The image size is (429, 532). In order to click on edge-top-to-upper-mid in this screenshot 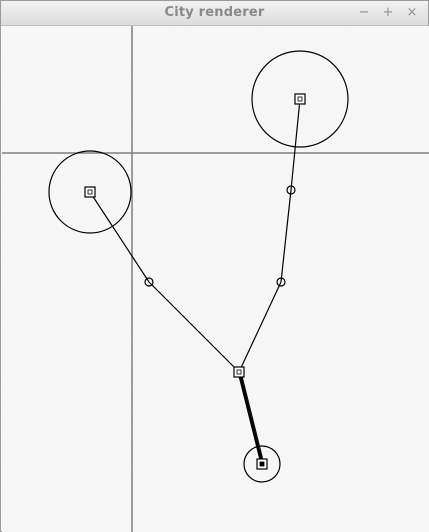, I will do `click(295, 144)`.